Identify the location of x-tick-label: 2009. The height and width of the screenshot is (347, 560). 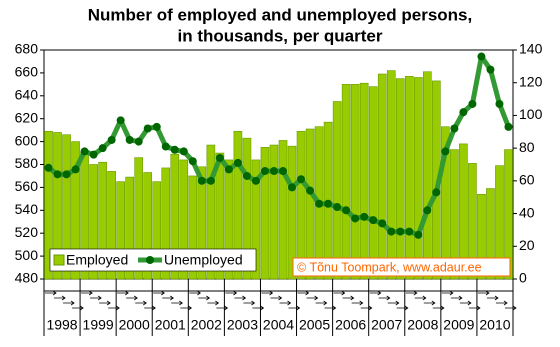
(458, 325).